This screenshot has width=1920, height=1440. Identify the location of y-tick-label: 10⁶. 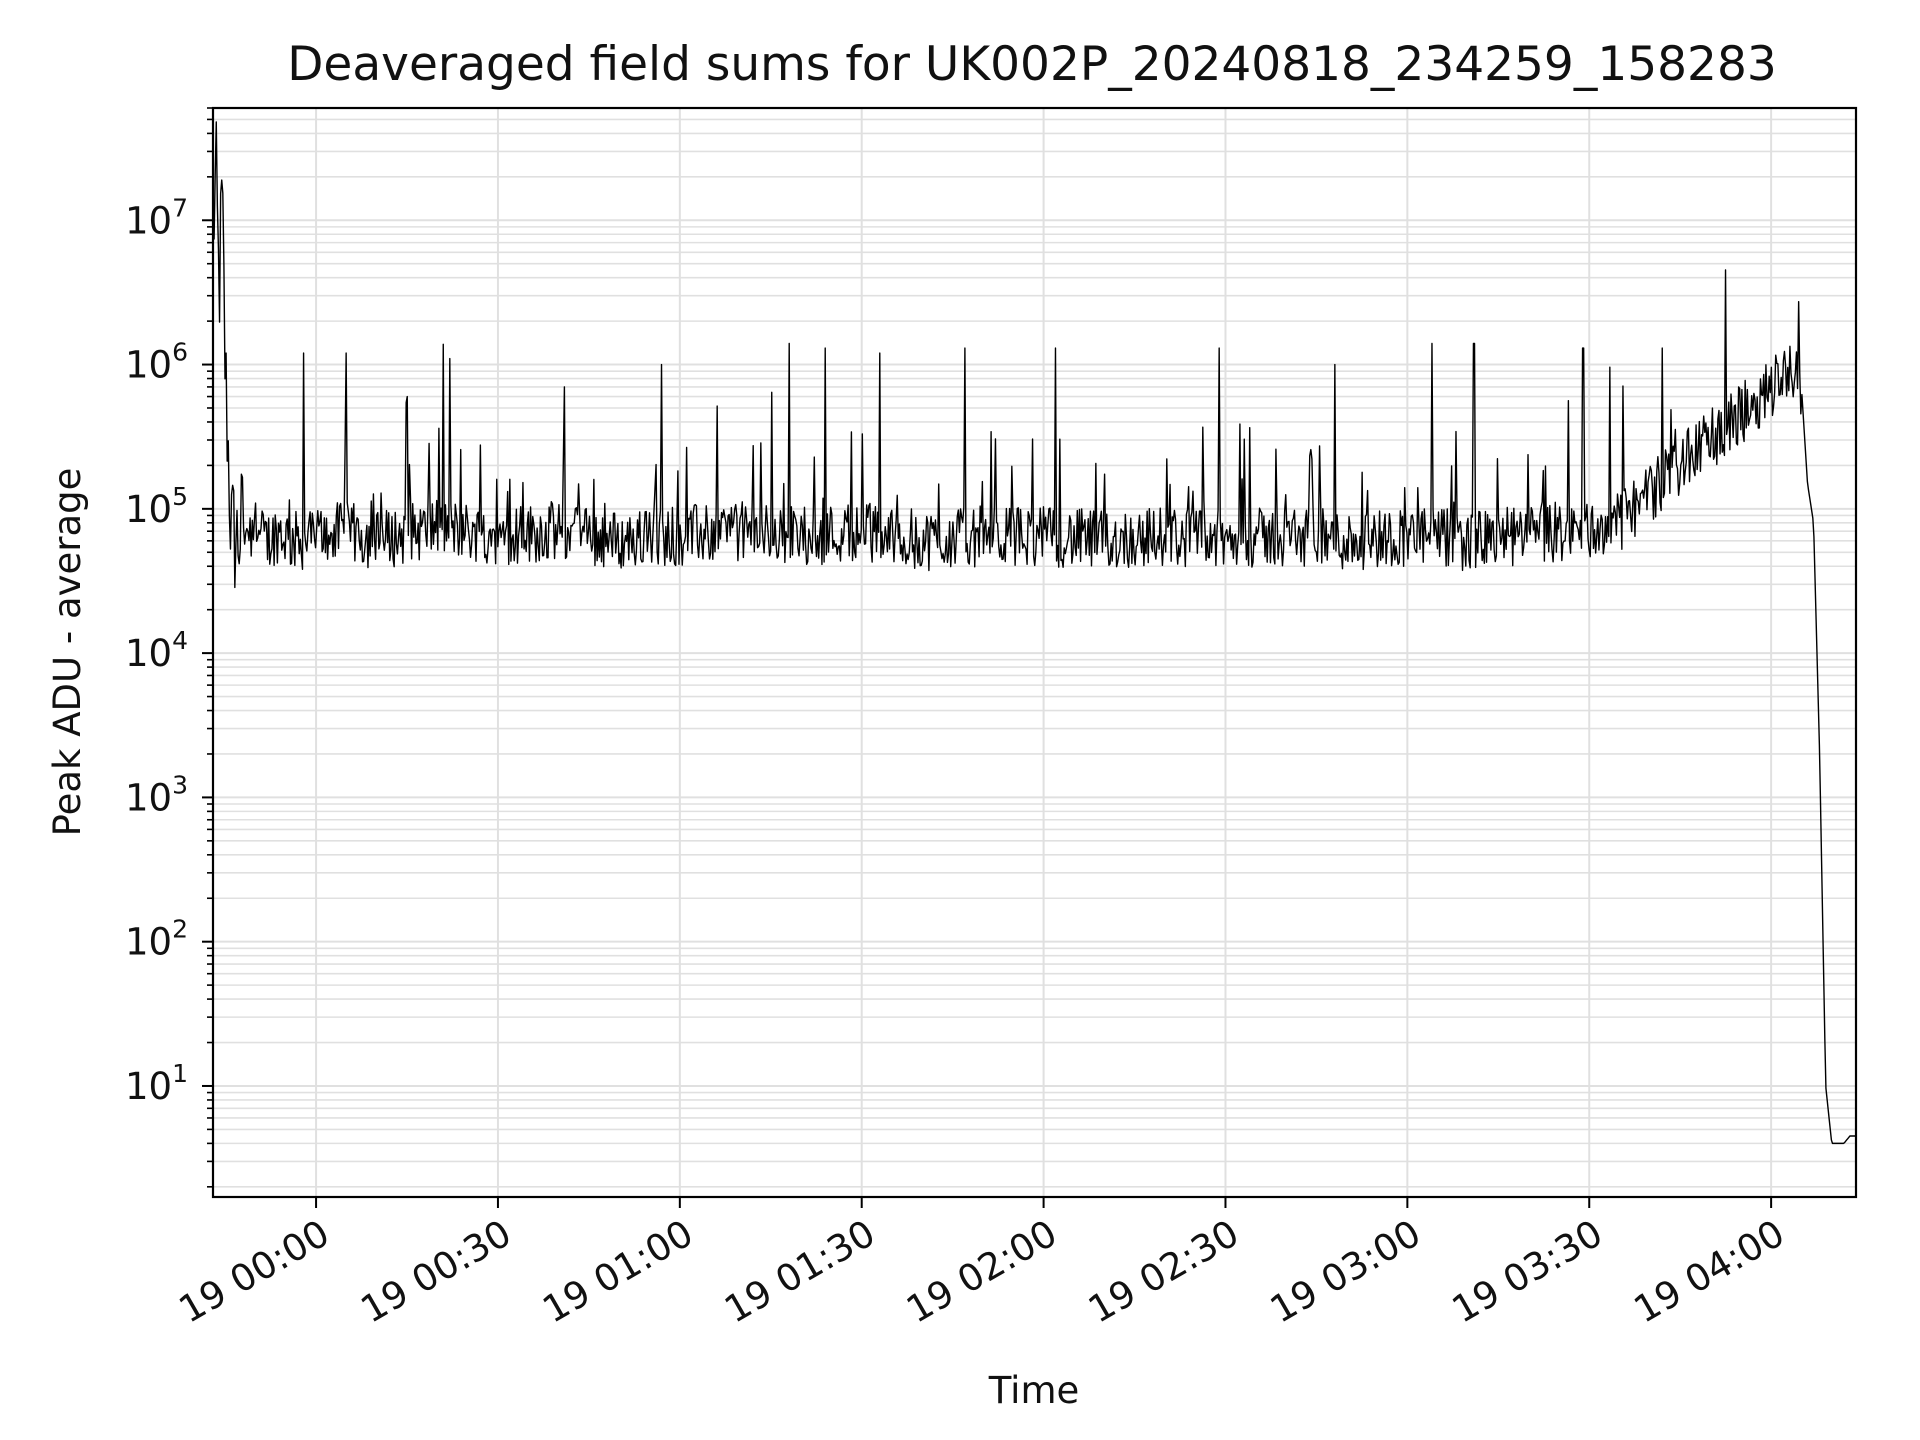
(156, 362).